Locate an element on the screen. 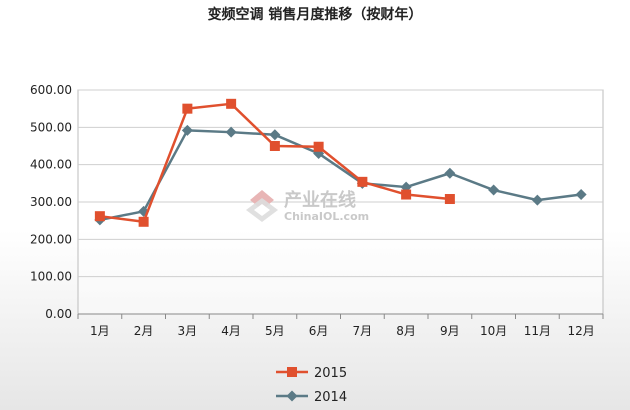  y-tick-label: 200.00 is located at coordinates (51, 239).